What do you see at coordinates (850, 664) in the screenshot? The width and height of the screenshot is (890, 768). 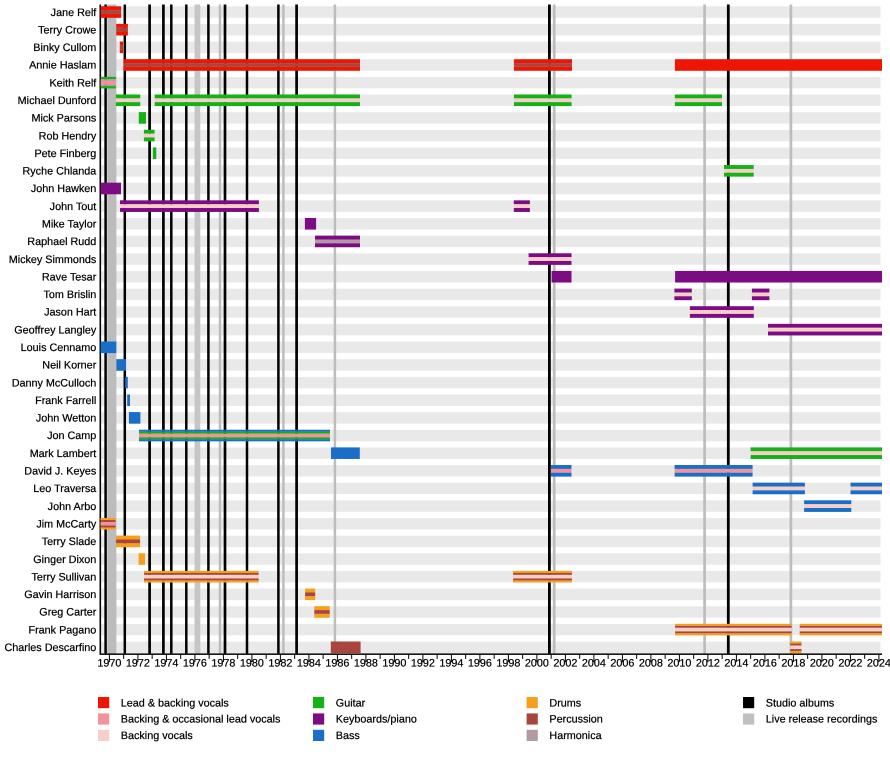 I see `svg-text: 2022` at bounding box center [850, 664].